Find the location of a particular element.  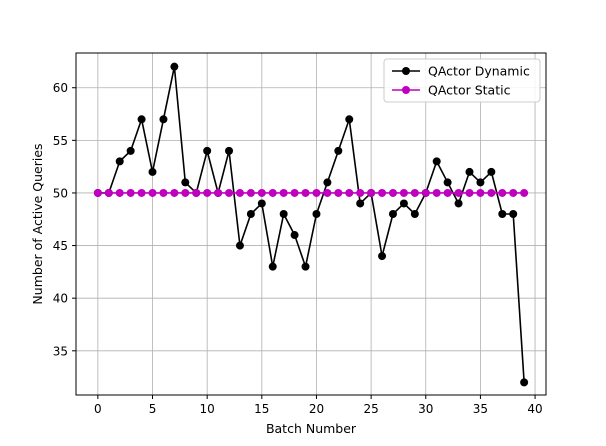

x-tick-label: 15 is located at coordinates (261, 409).